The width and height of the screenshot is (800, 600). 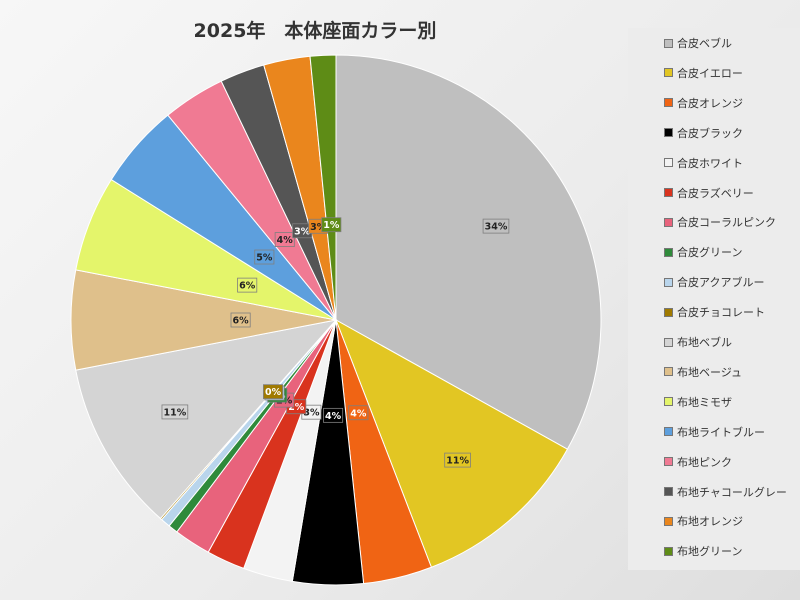 I want to click on data-label-text: 1%, so click(x=331, y=225).